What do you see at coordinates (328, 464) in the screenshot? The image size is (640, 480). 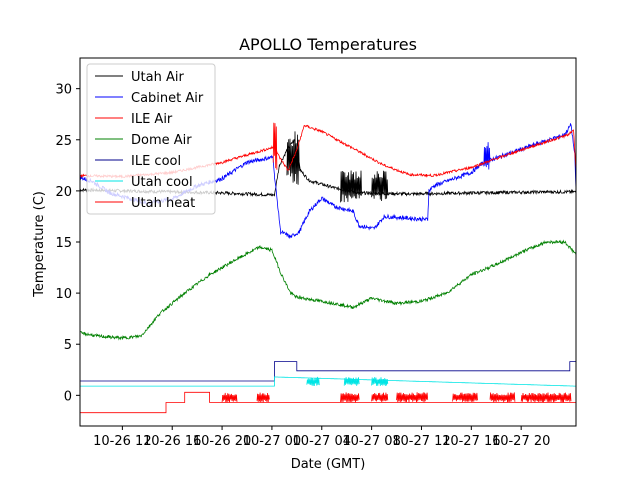 I see `x-axis-label: Date (GMT)` at bounding box center [328, 464].